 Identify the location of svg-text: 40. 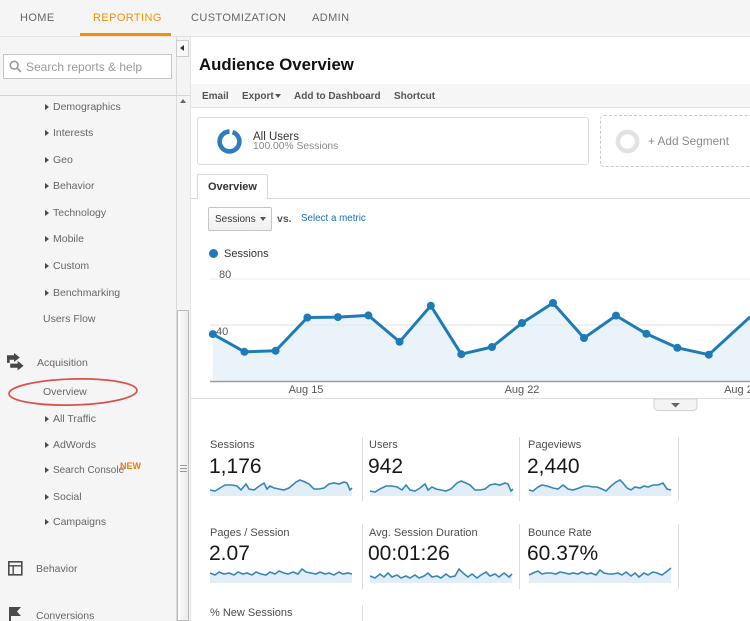
(222, 332).